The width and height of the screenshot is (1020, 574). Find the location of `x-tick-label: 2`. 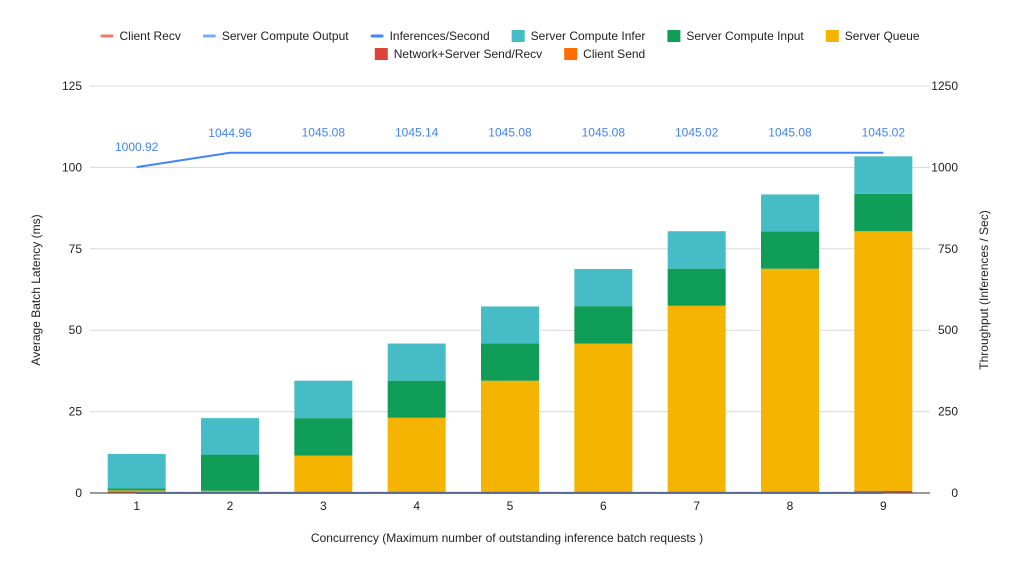

x-tick-label: 2 is located at coordinates (230, 506).